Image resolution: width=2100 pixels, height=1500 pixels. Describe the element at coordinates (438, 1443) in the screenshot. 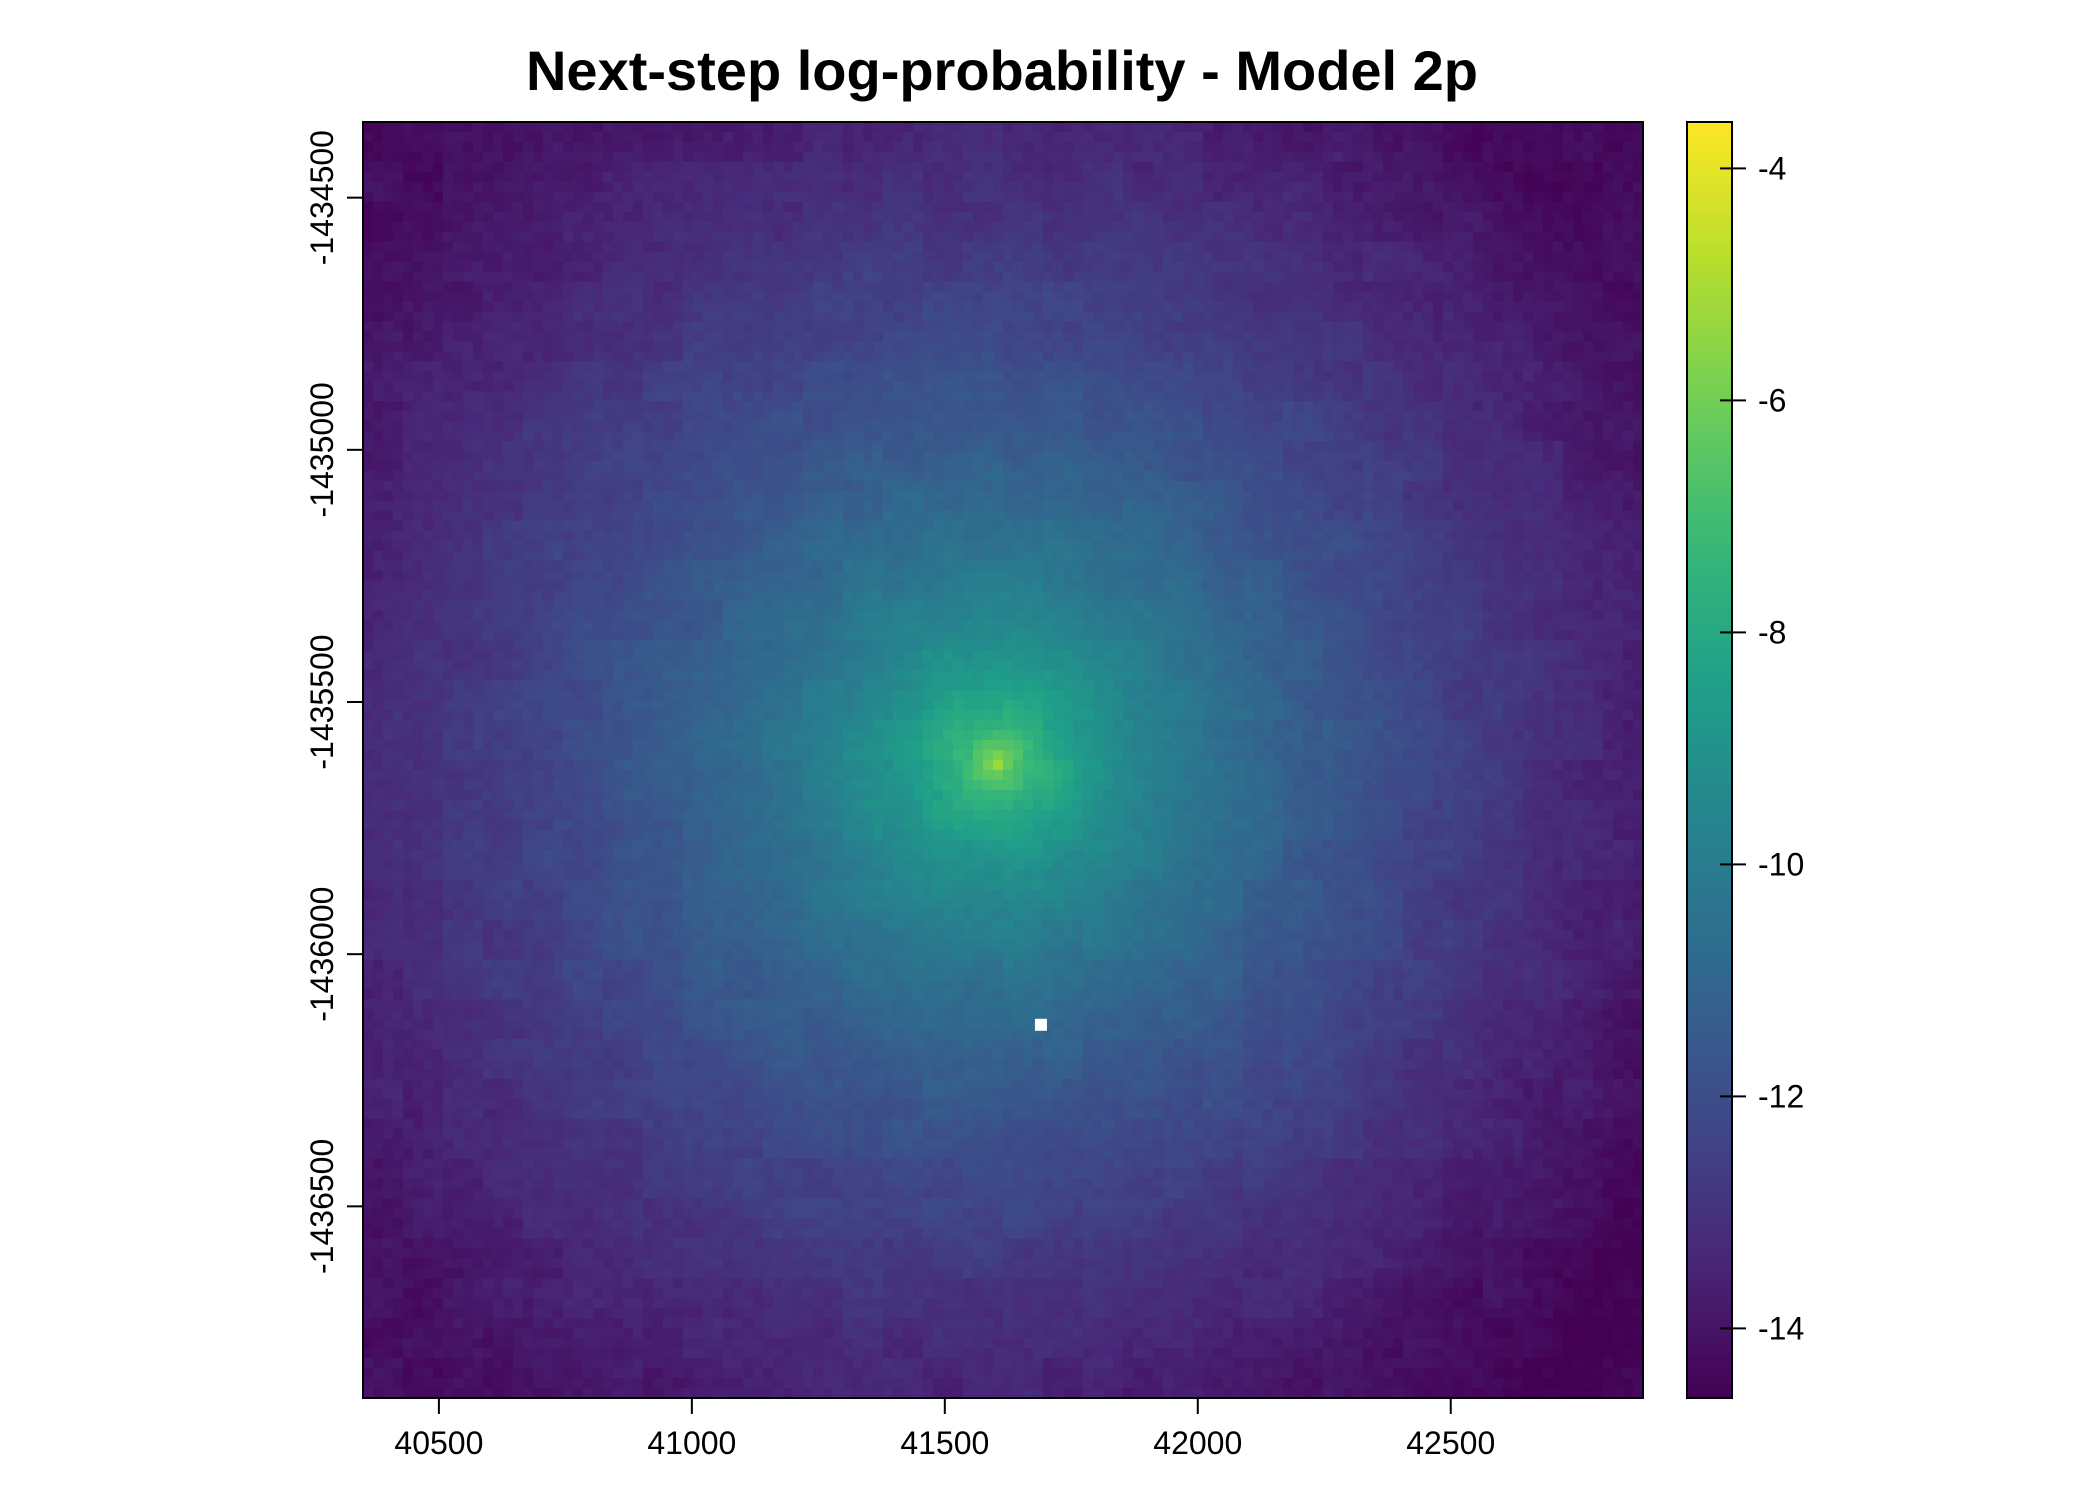

I see `x-tick-label: 40500` at that location.